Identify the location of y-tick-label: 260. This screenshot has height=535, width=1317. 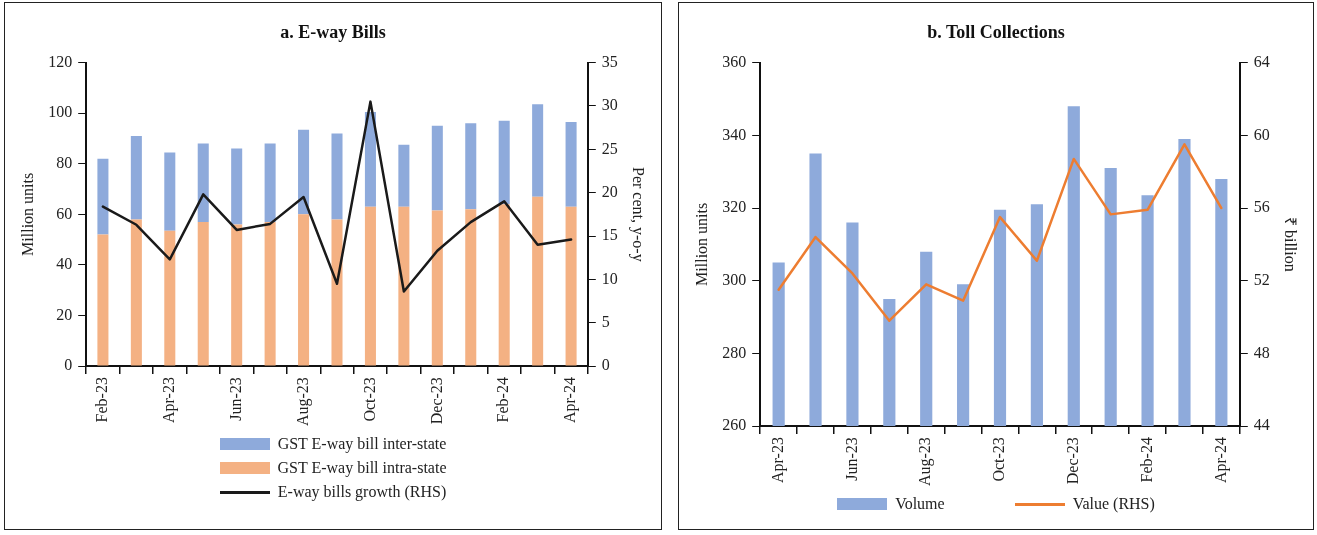
(734, 425).